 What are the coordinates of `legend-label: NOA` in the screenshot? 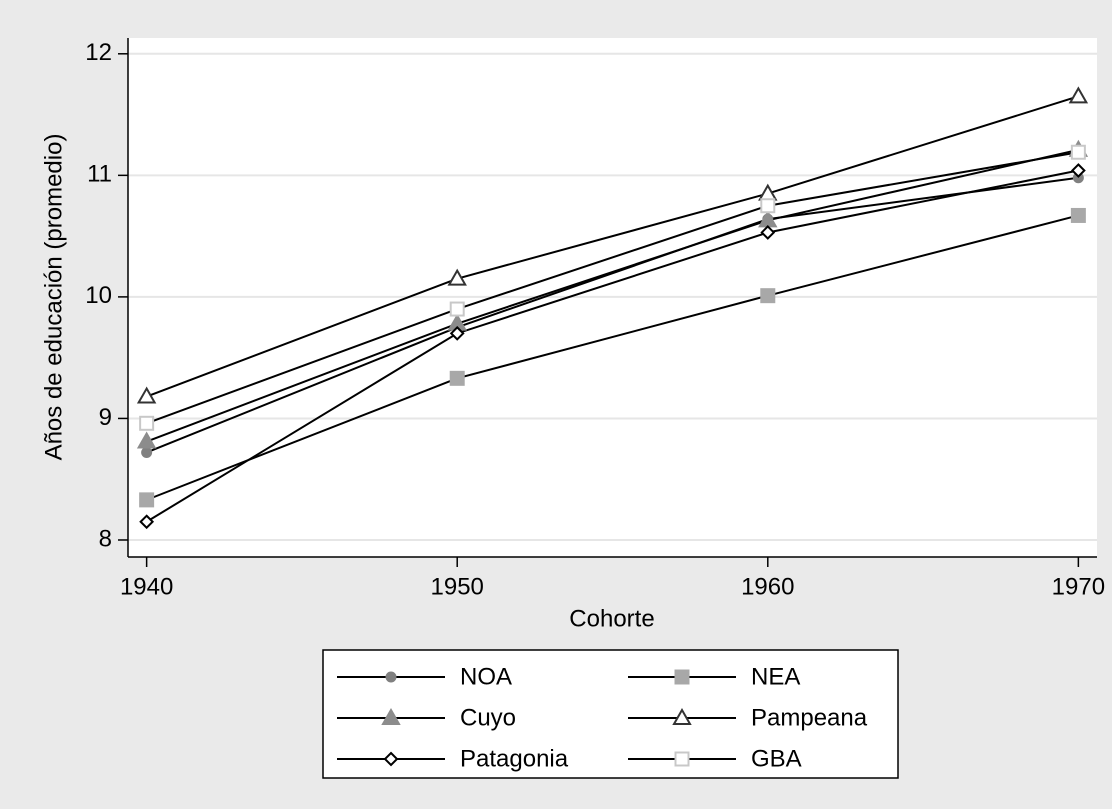 It's located at (486, 676).